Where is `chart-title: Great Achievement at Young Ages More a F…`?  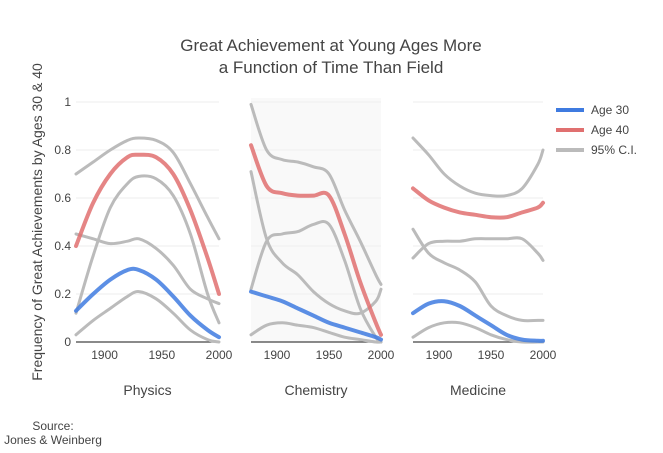 chart-title: Great Achievement at Young Ages More a F… is located at coordinates (330, 56).